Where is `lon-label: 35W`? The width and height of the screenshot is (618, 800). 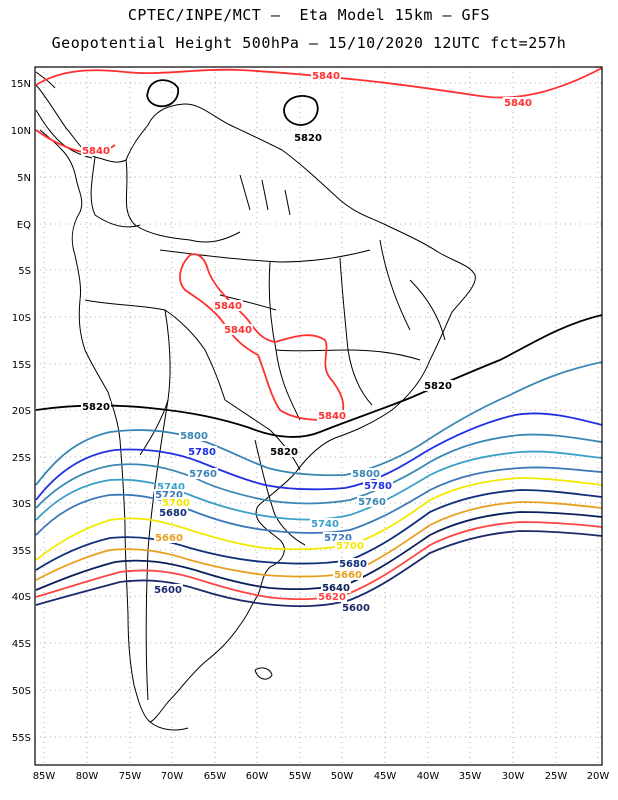 lon-label: 35W is located at coordinates (470, 776).